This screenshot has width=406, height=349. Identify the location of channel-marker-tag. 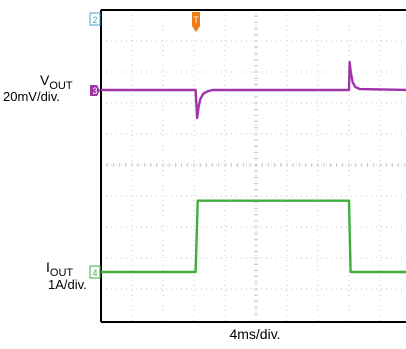
(95, 90).